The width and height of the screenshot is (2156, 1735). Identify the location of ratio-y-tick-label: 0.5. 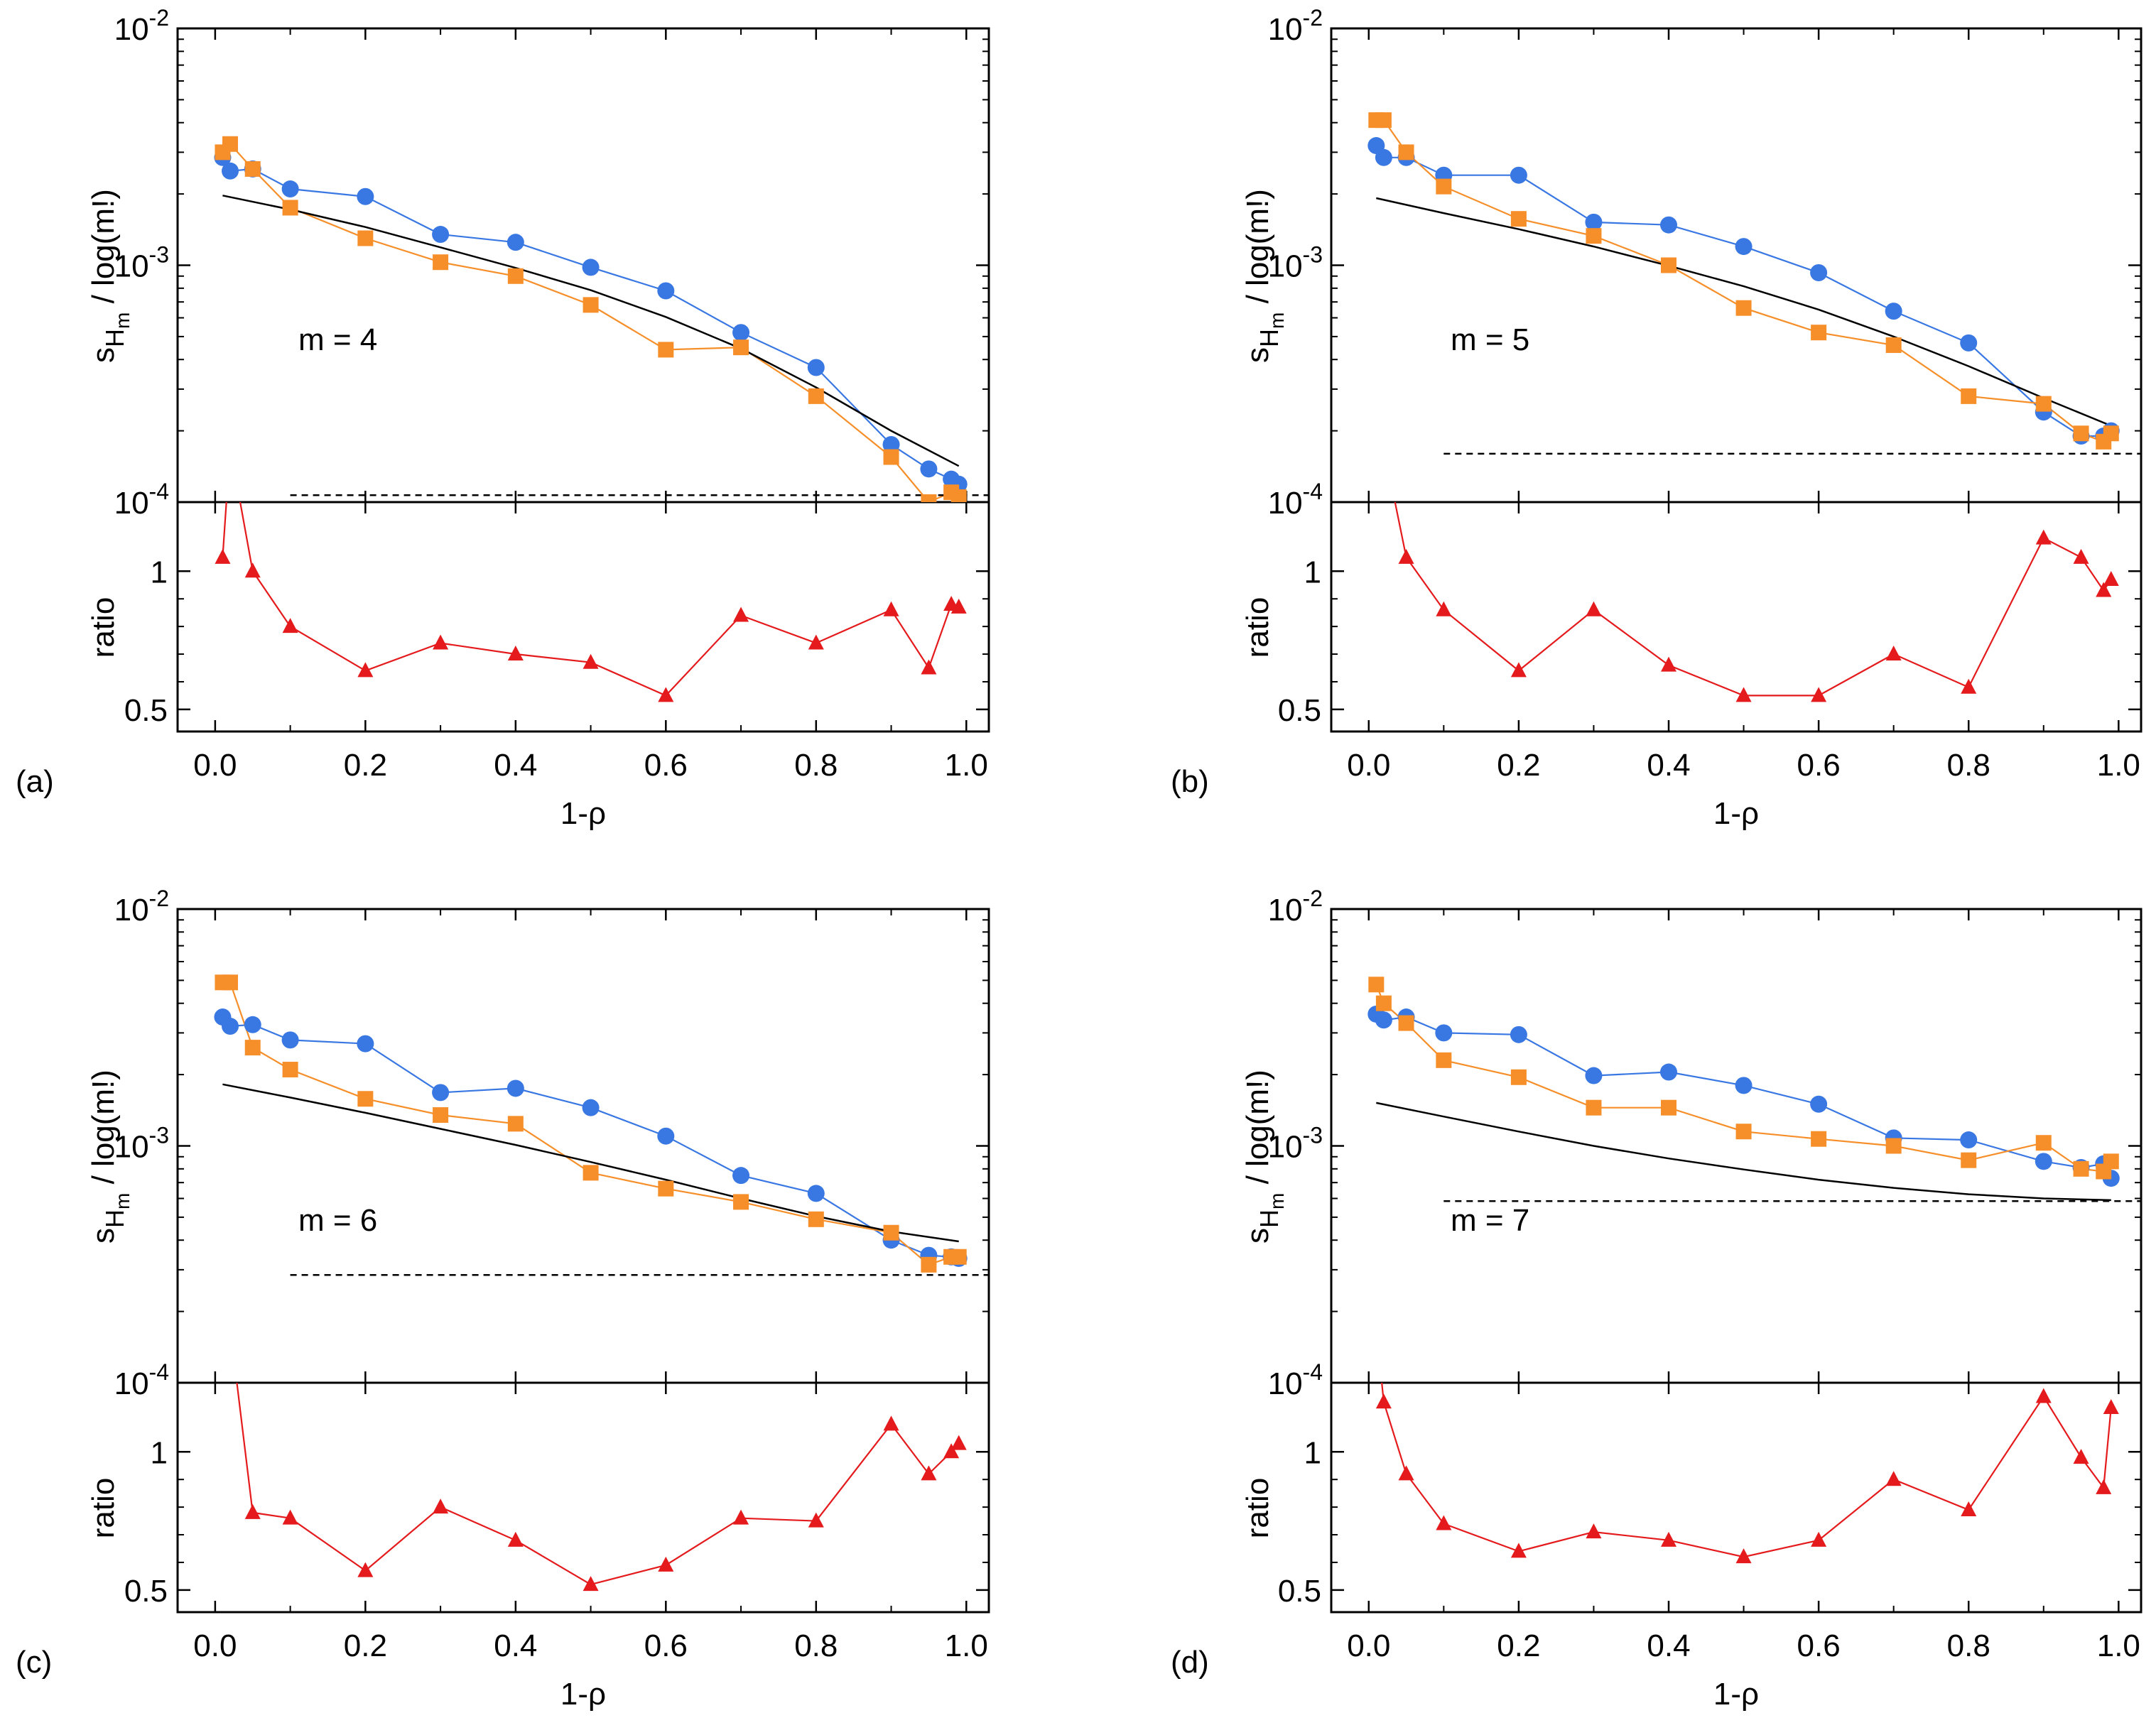
(1299, 1591).